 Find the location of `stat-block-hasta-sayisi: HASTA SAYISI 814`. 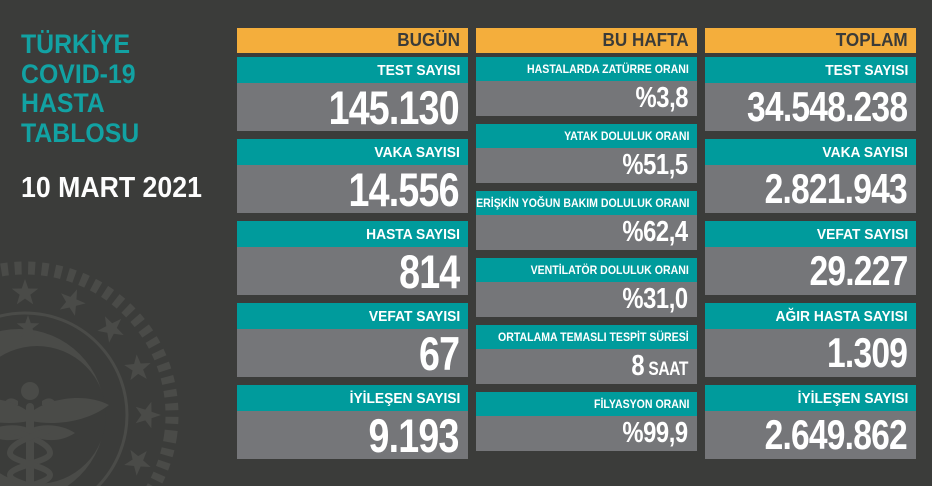

stat-block-hasta-sayisi: HASTA SAYISI 814 is located at coordinates (352, 258).